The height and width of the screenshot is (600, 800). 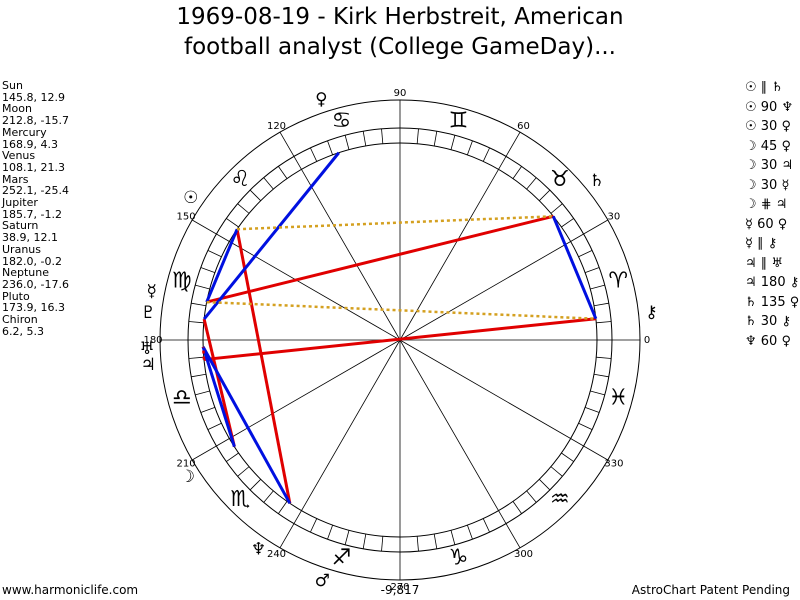 What do you see at coordinates (258, 550) in the screenshot?
I see `planet-glyph: ♆` at bounding box center [258, 550].